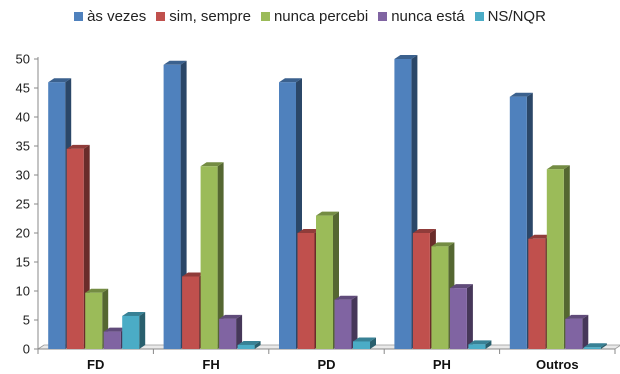  I want to click on legend-item: nunca percebi, so click(314, 16).